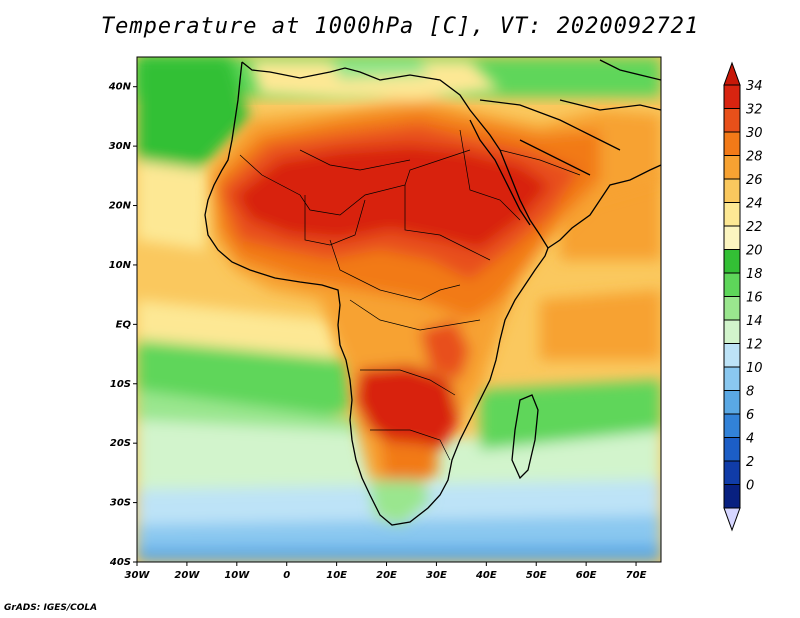 This screenshot has height=618, width=800. What do you see at coordinates (754, 251) in the screenshot?
I see `colorbar-level-label: 20` at bounding box center [754, 251].